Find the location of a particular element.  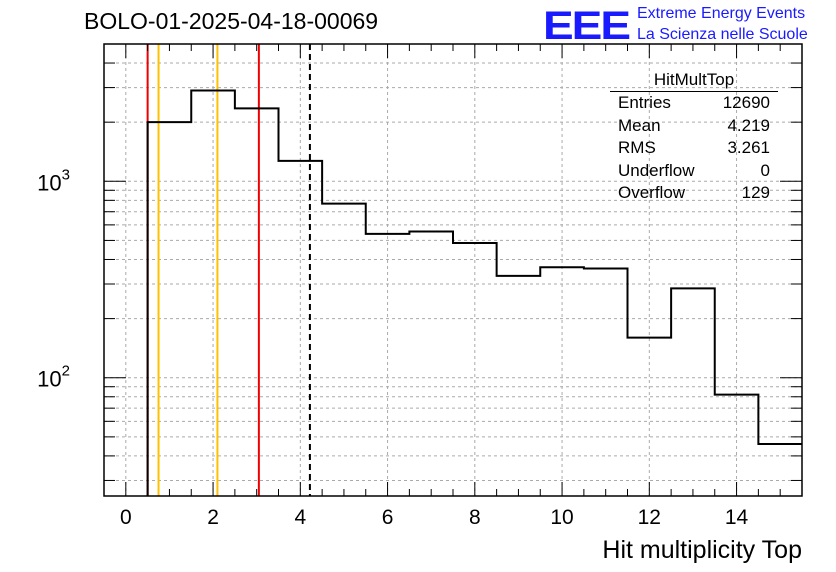

stat-row-rms: RMS 3.261 is located at coordinates (694, 148).